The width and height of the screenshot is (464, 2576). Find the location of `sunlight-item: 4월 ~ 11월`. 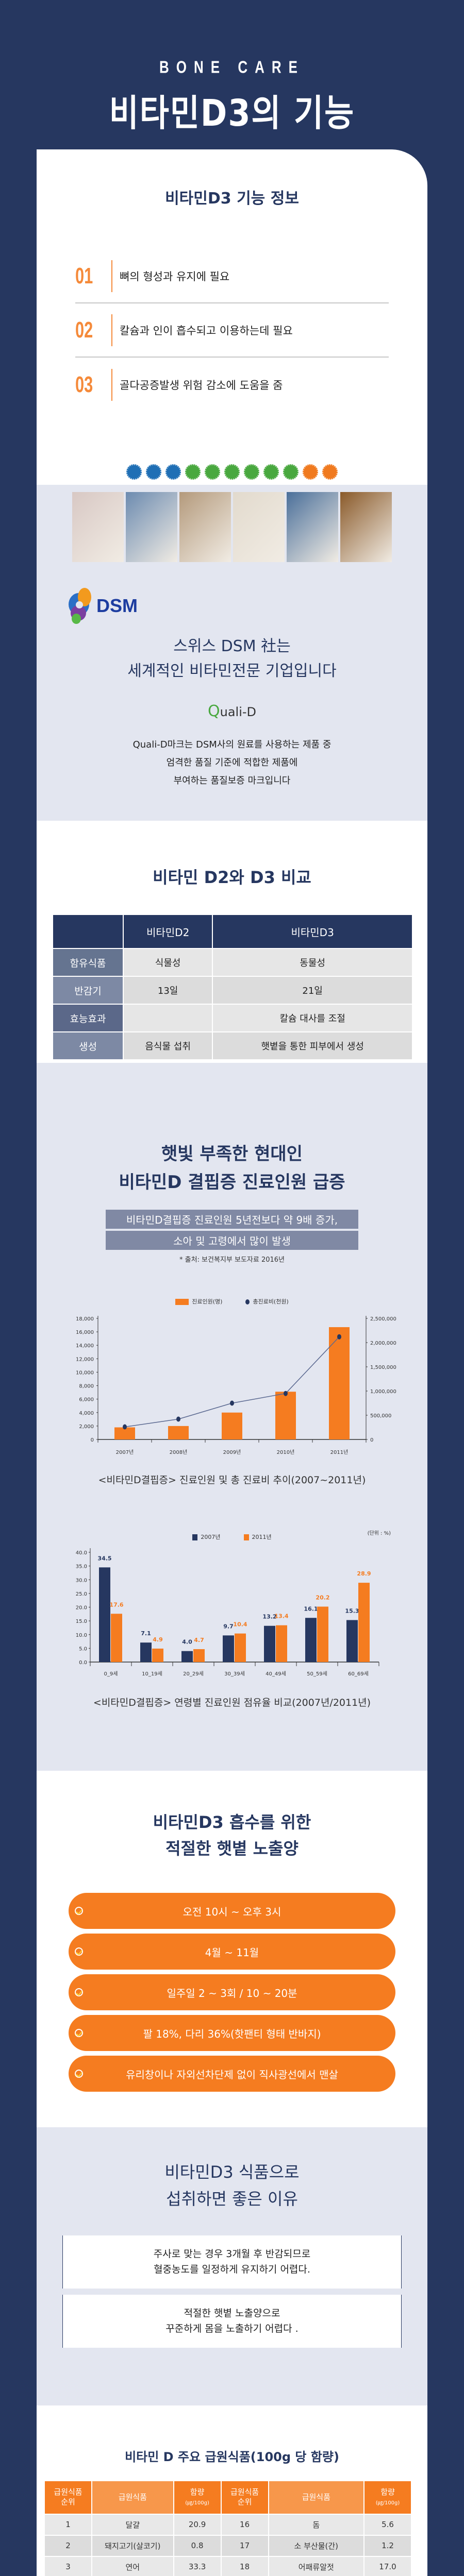

sunlight-item: 4월 ~ 11월 is located at coordinates (232, 1952).